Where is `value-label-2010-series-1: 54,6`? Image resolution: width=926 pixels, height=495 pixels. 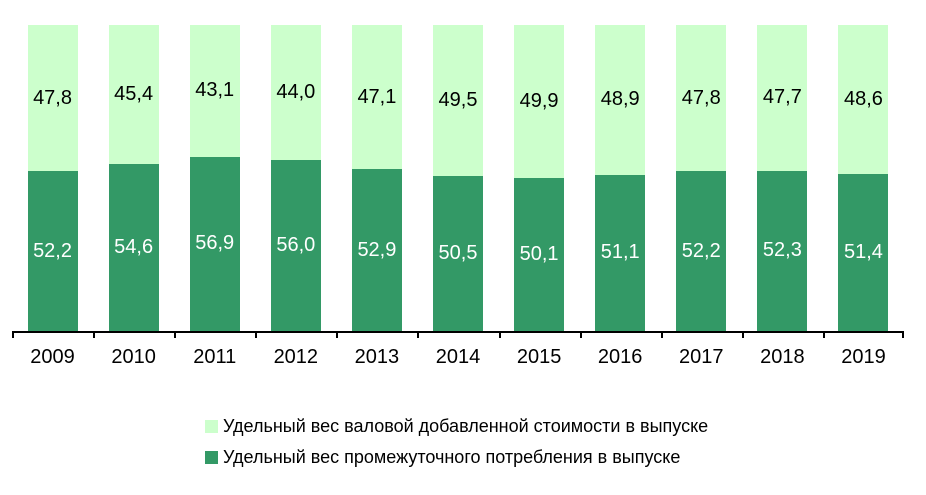
value-label-2010-series-1: 54,6 is located at coordinates (134, 246).